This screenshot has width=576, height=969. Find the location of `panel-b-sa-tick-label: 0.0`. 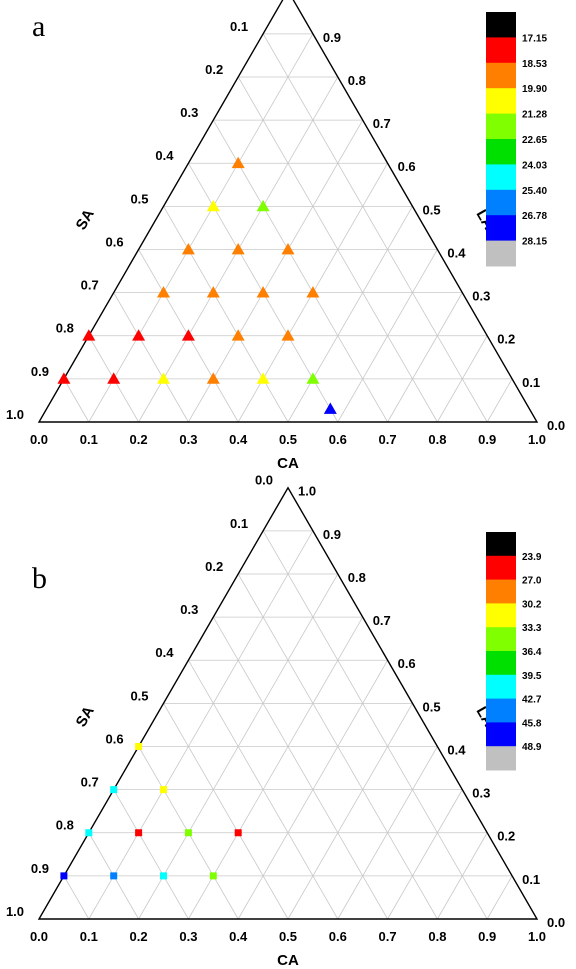

panel-b-sa-tick-label: 0.0 is located at coordinates (264, 480).